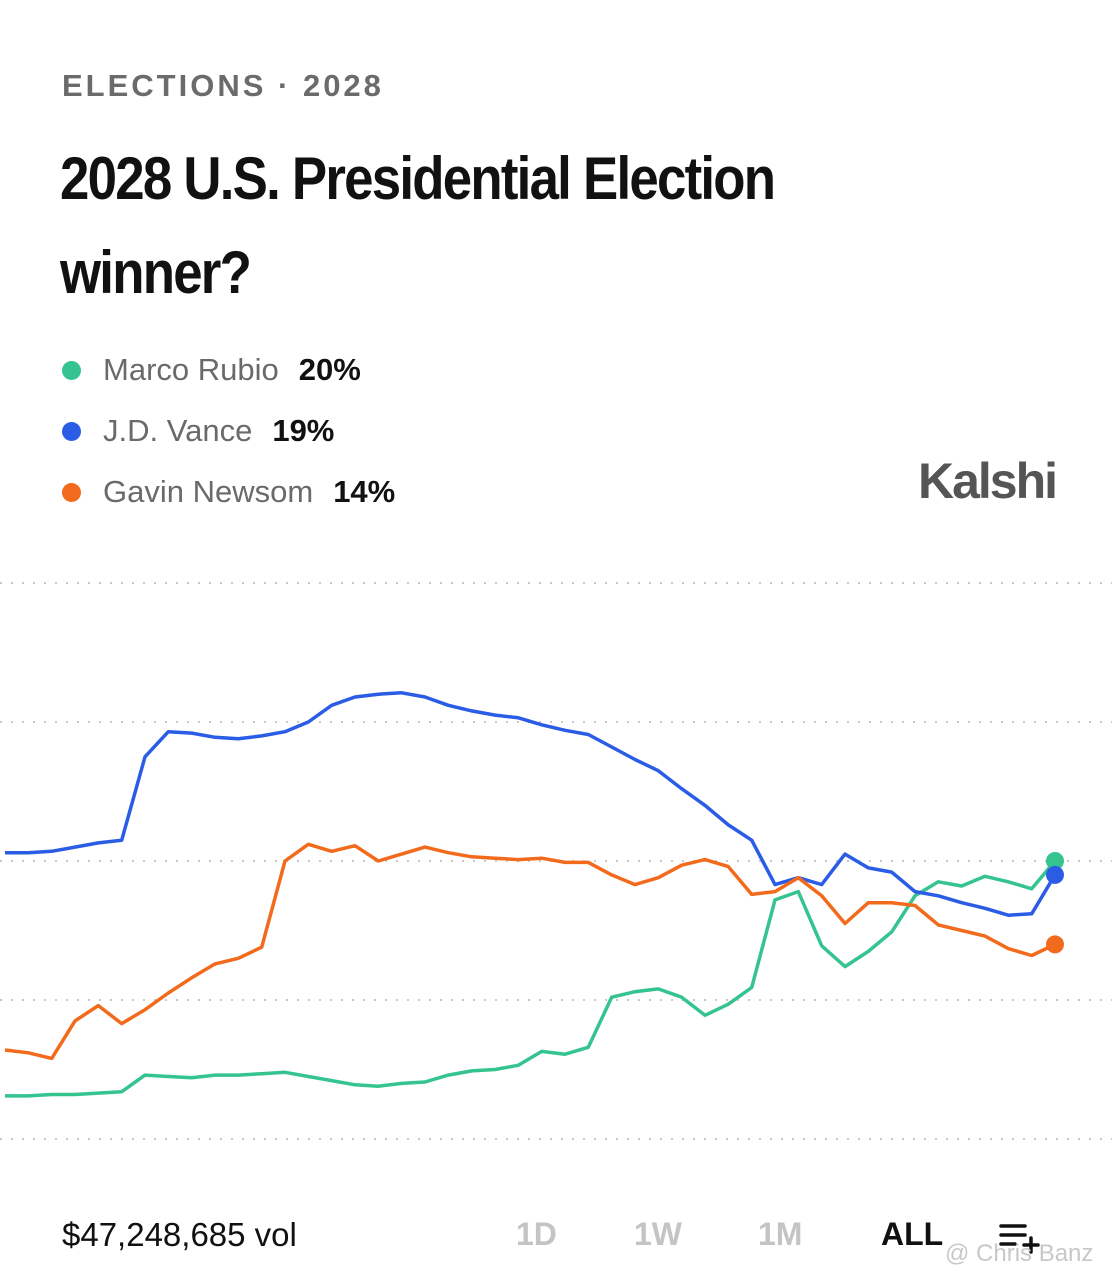  I want to click on range-button: 1W, so click(658, 1234).